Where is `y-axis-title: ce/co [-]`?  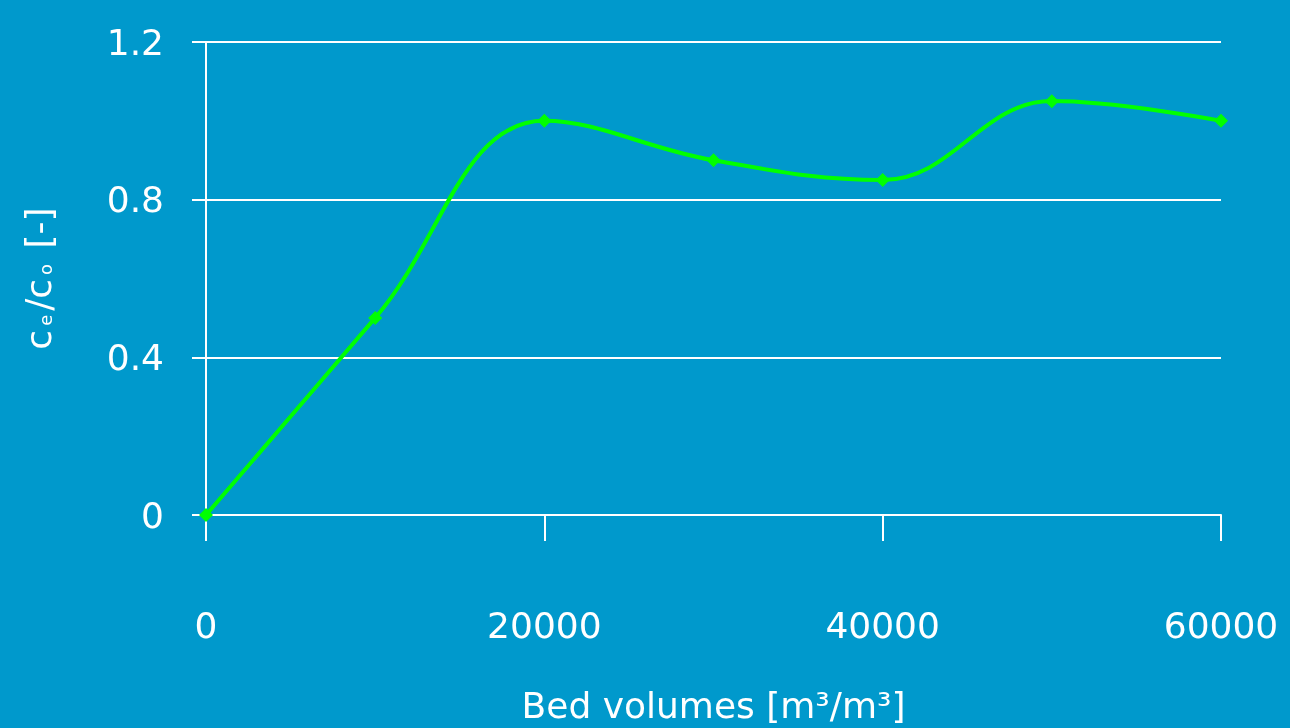
y-axis-title: ce/co [-] is located at coordinates (38, 278).